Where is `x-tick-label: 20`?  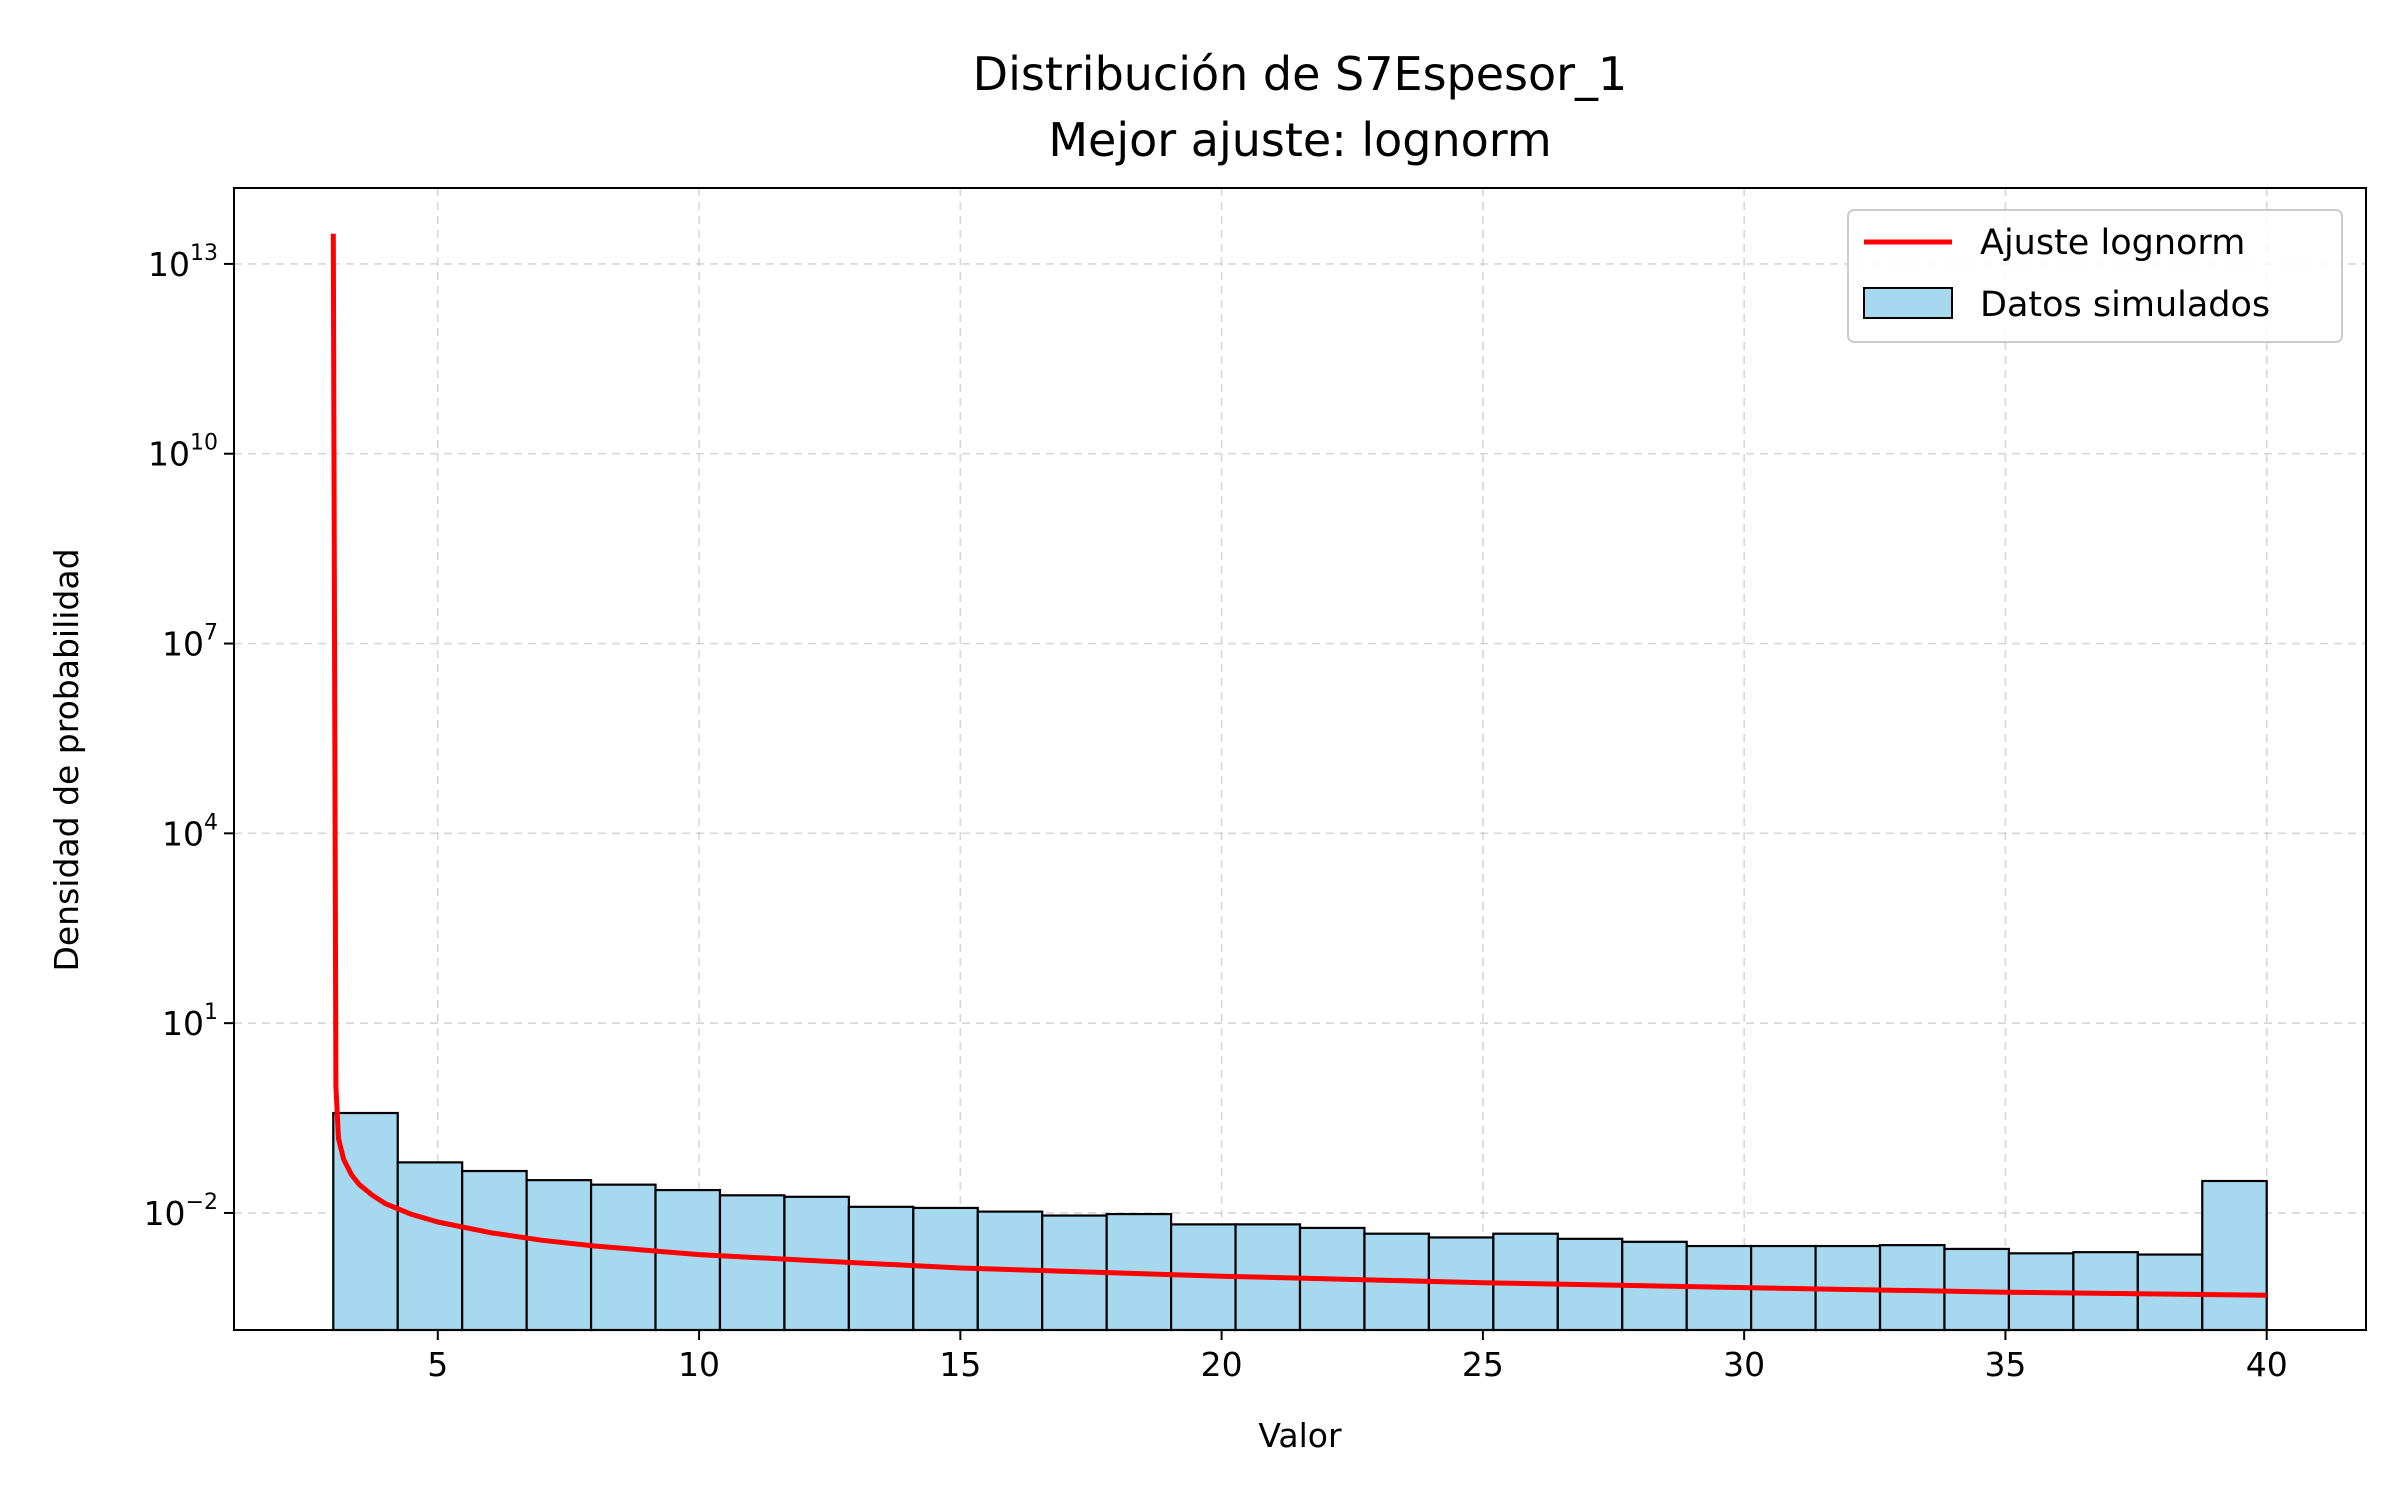 x-tick-label: 20 is located at coordinates (1222, 1364).